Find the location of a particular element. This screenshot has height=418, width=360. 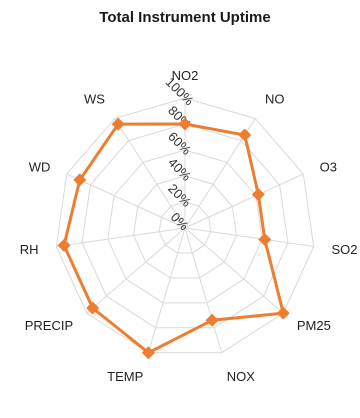

category-label: RH is located at coordinates (29, 249).